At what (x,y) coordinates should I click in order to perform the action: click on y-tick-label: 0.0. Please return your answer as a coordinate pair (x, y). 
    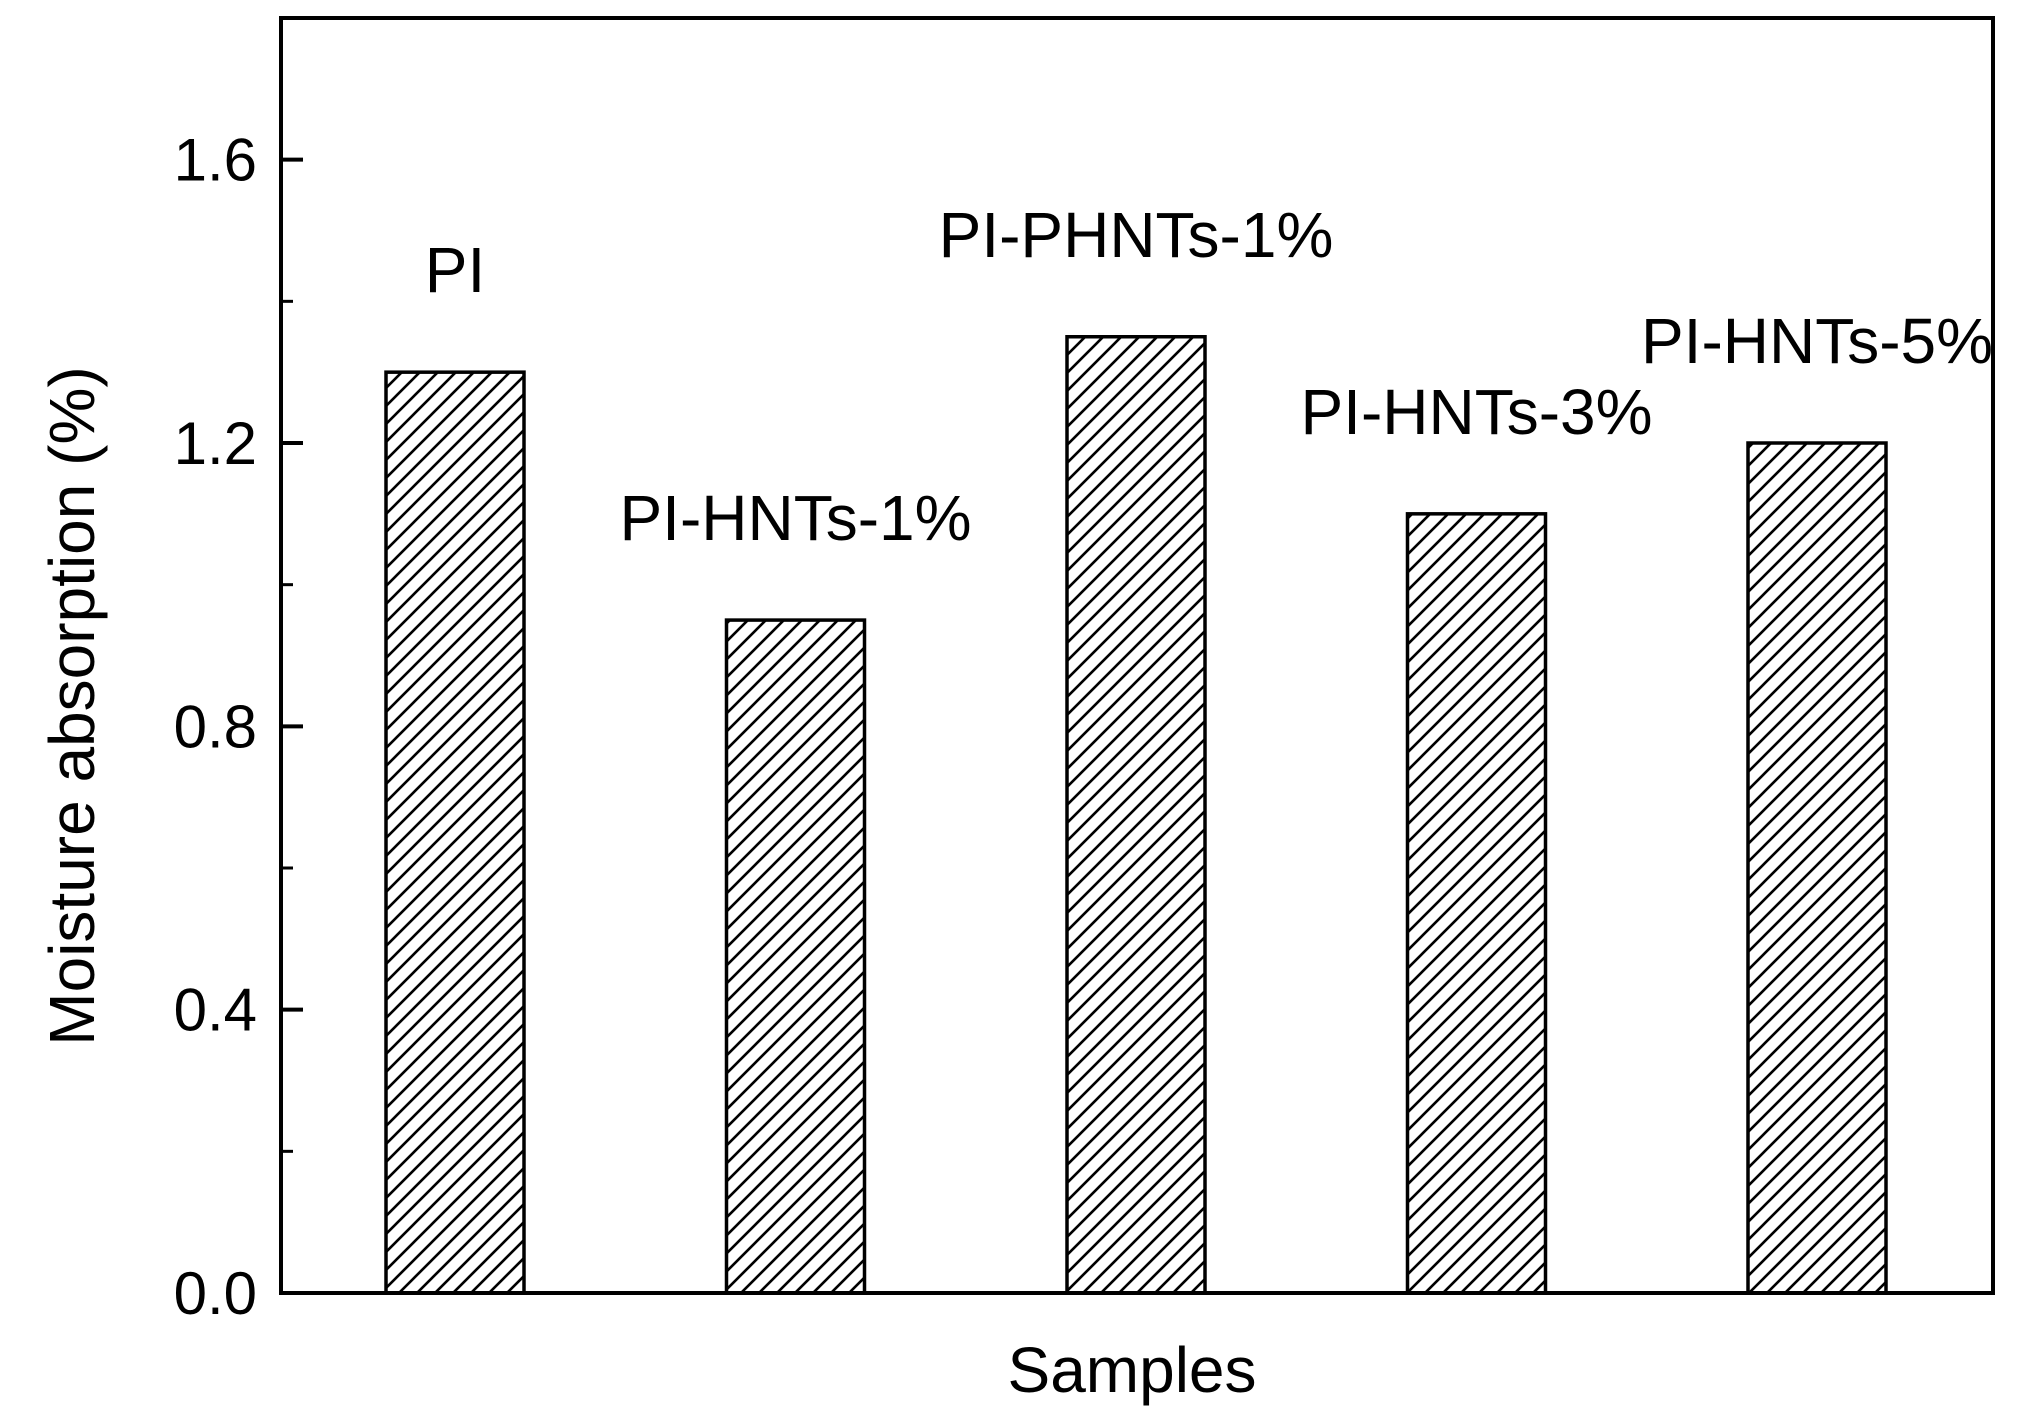
    Looking at the image, I should click on (215, 1293).